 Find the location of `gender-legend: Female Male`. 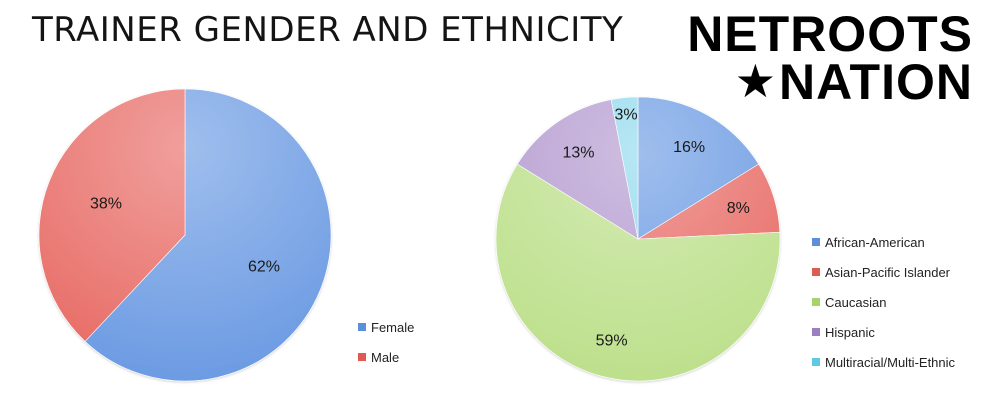

gender-legend: Female Male is located at coordinates (386, 342).